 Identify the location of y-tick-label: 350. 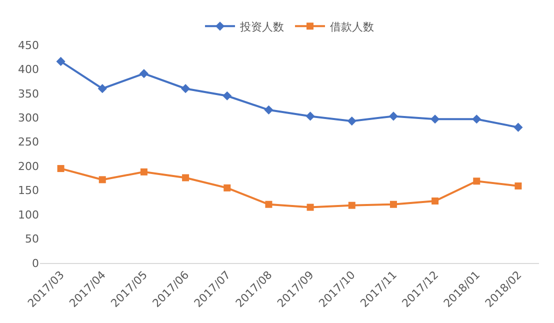
(28, 93).